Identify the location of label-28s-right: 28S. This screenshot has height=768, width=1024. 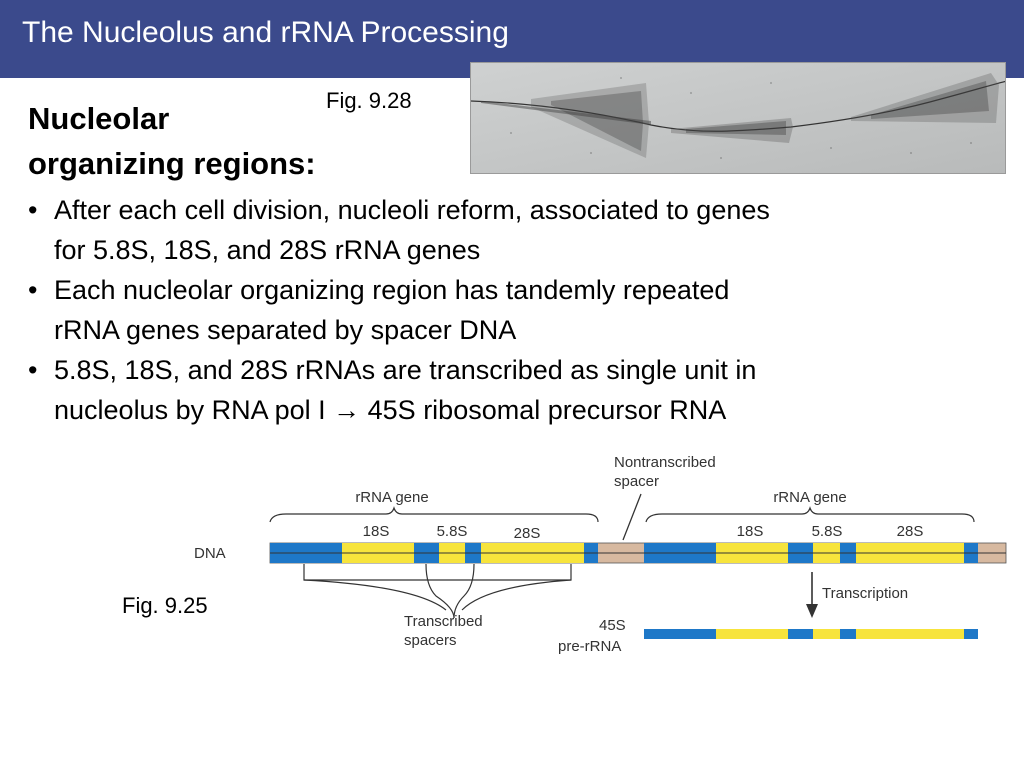
(910, 531).